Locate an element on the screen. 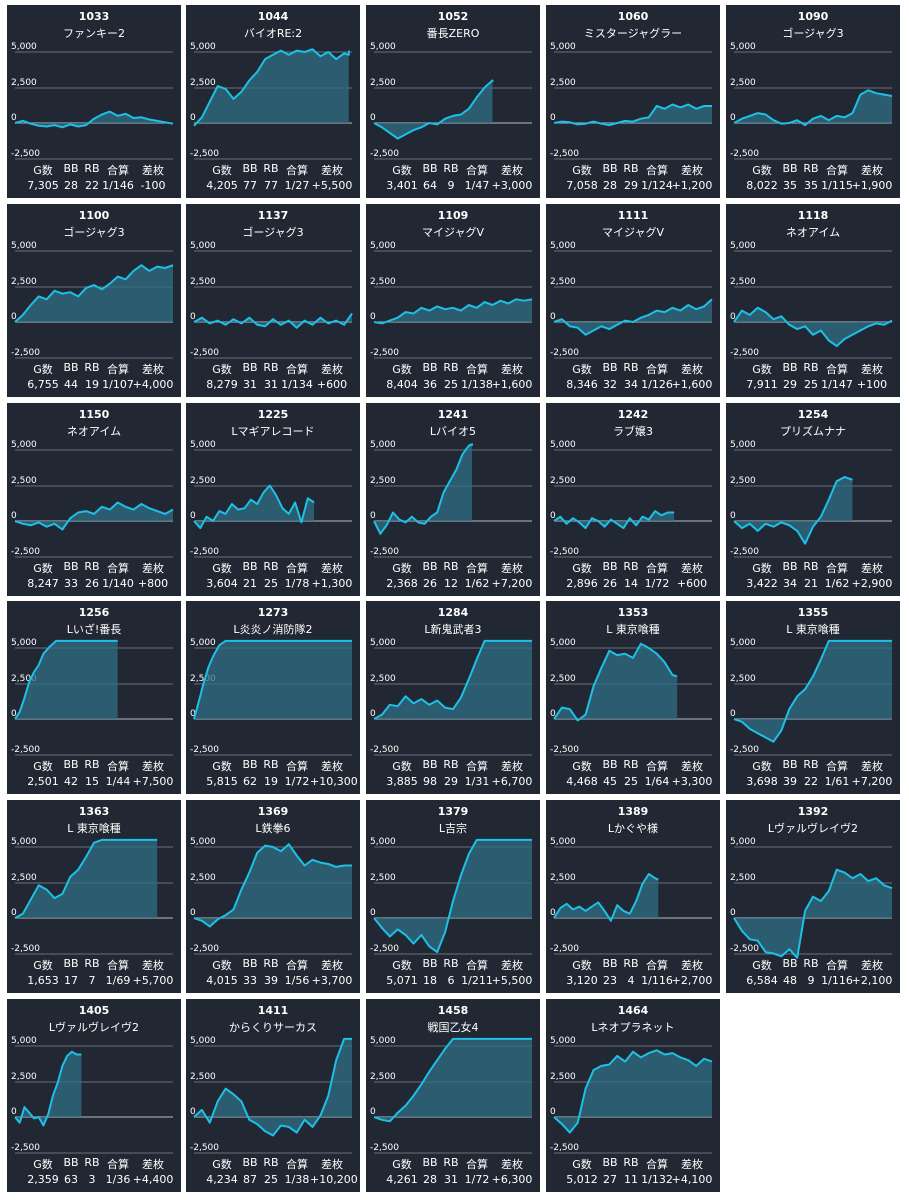 Image resolution: width=909 pixels, height=1200 pixels. stat-value-rb: 11 is located at coordinates (631, 1179).